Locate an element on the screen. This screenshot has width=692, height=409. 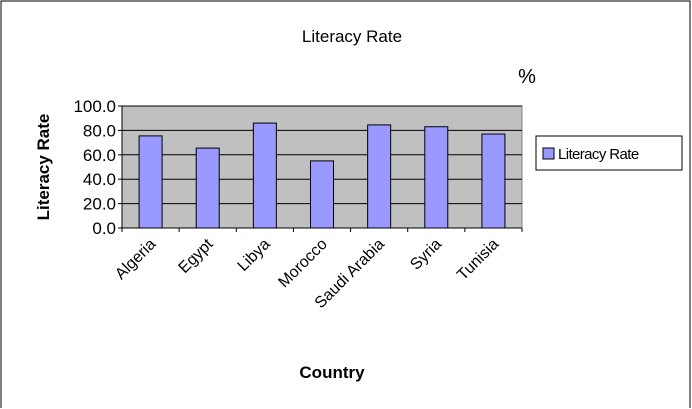
bar-tunisia is located at coordinates (493, 181).